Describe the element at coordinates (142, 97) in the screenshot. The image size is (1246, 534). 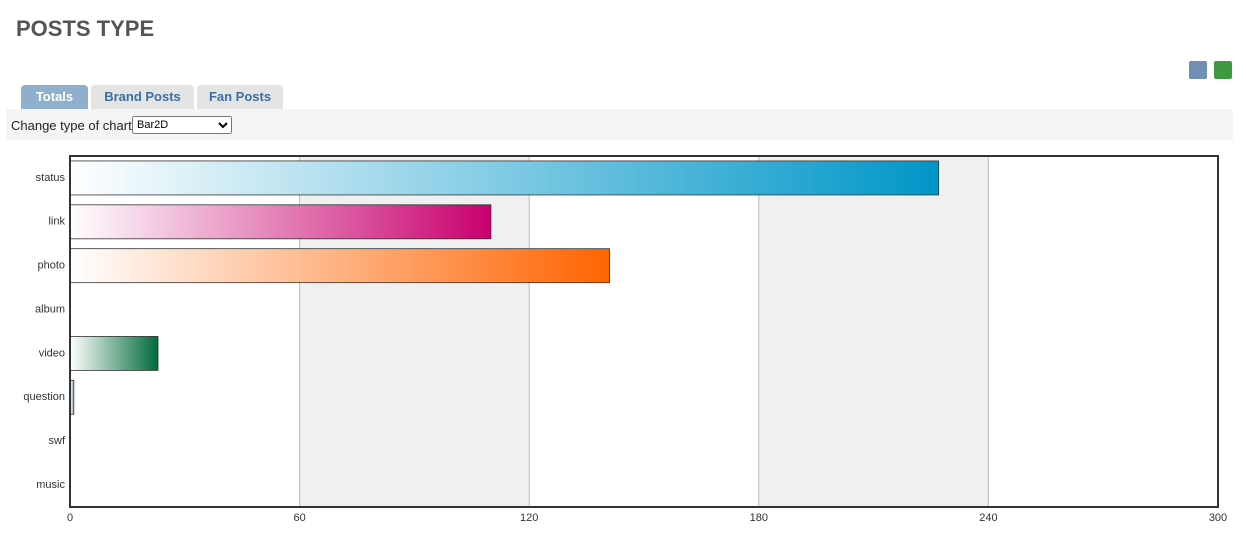
I see `tab: Brand Posts` at that location.